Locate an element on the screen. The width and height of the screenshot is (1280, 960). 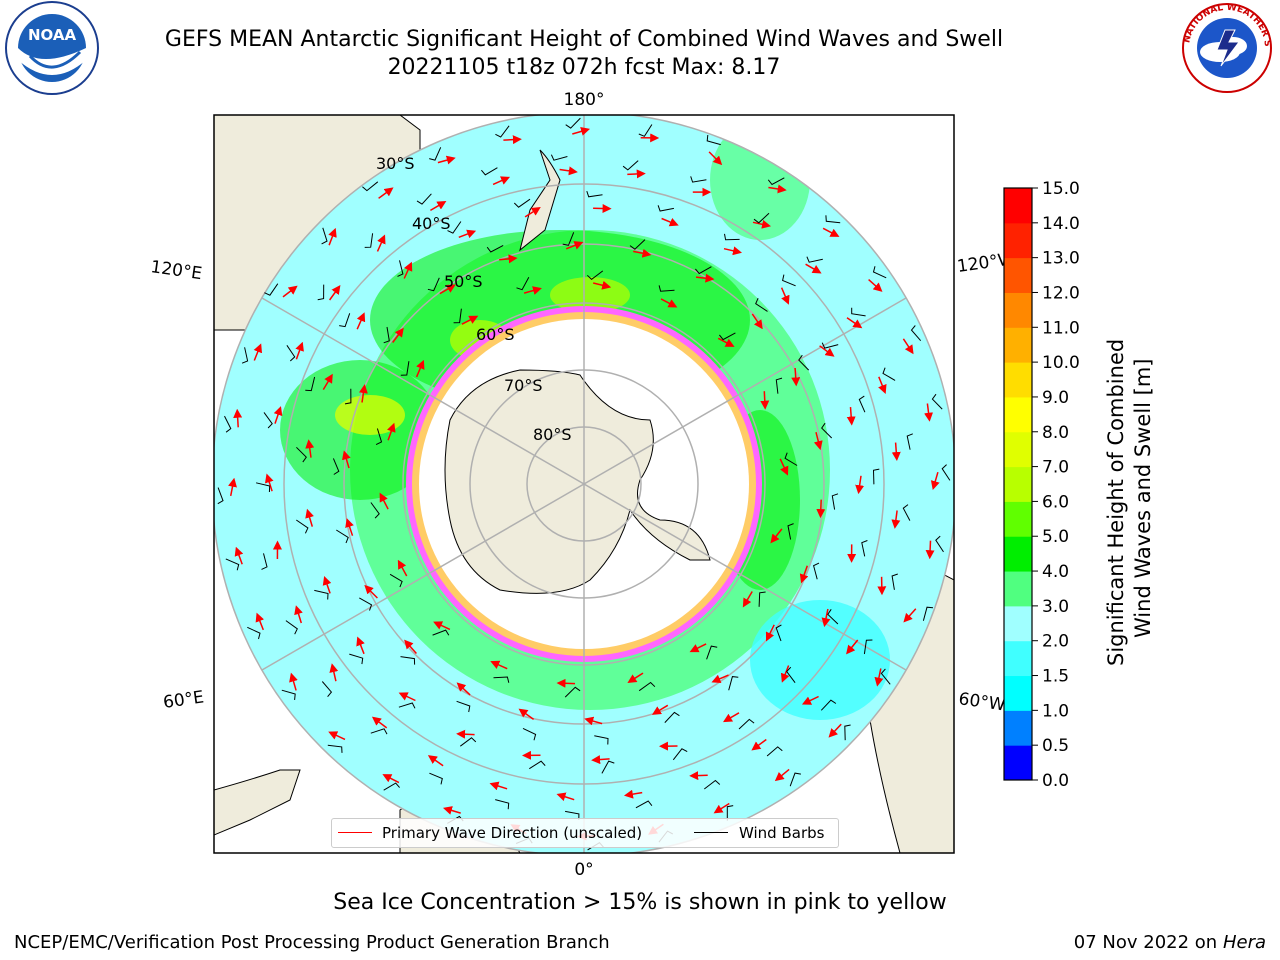
lat-label-50s: 50°S is located at coordinates (463, 281).